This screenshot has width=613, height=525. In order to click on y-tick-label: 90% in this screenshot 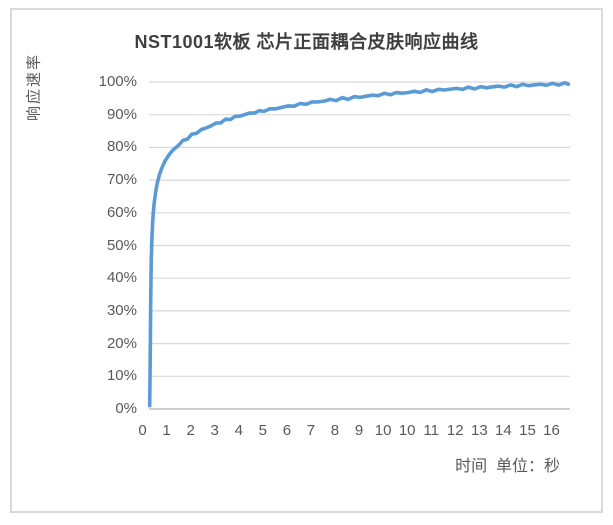, I will do `click(121, 114)`.